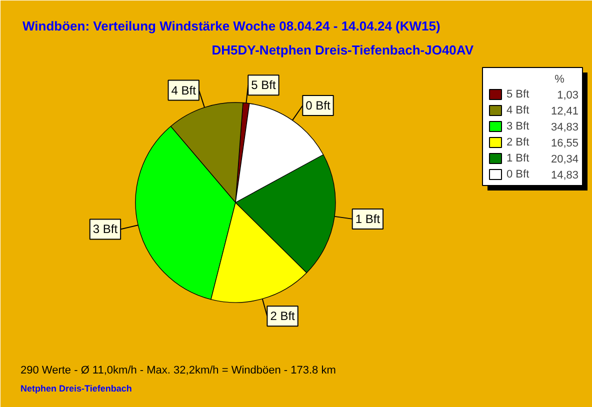 This screenshot has height=407, width=592. What do you see at coordinates (564, 144) in the screenshot?
I see `data-label: 16,55` at bounding box center [564, 144].